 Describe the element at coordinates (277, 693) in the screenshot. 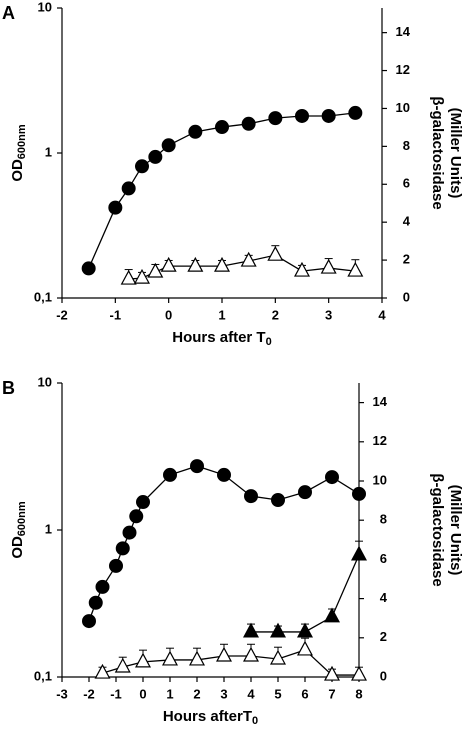

I see `x-tick-label: 5` at that location.